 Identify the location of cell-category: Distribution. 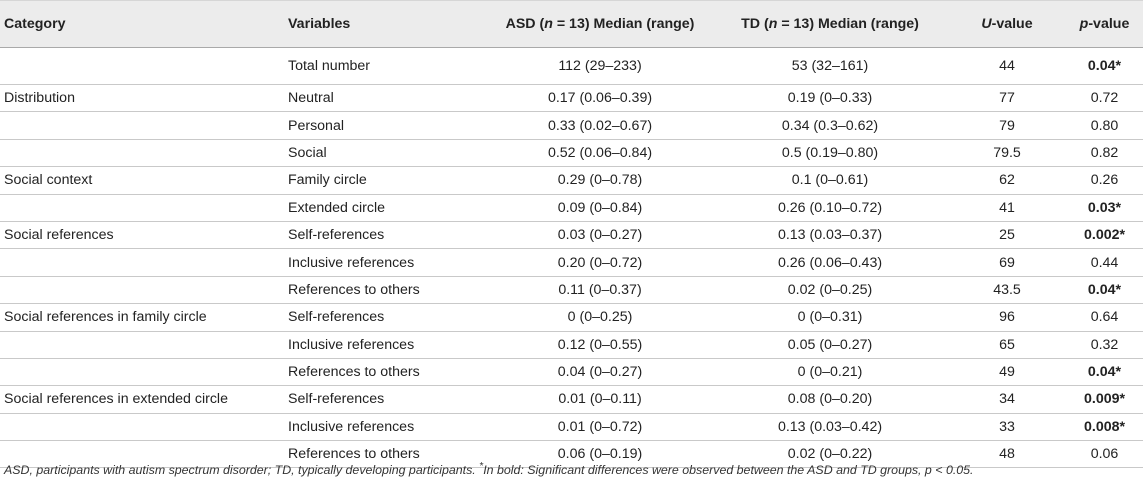
(144, 98).